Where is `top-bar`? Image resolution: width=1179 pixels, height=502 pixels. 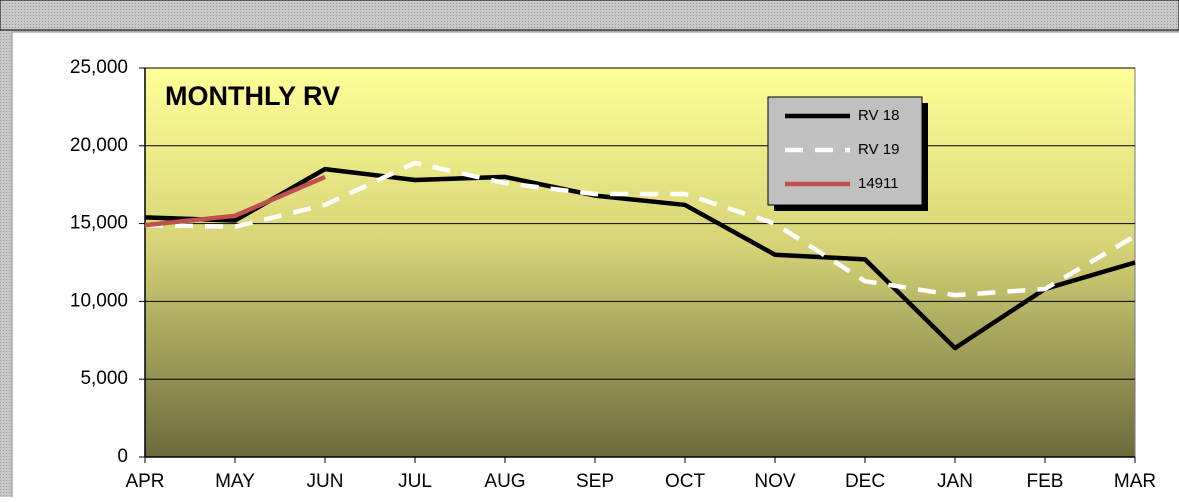
top-bar is located at coordinates (589, 15).